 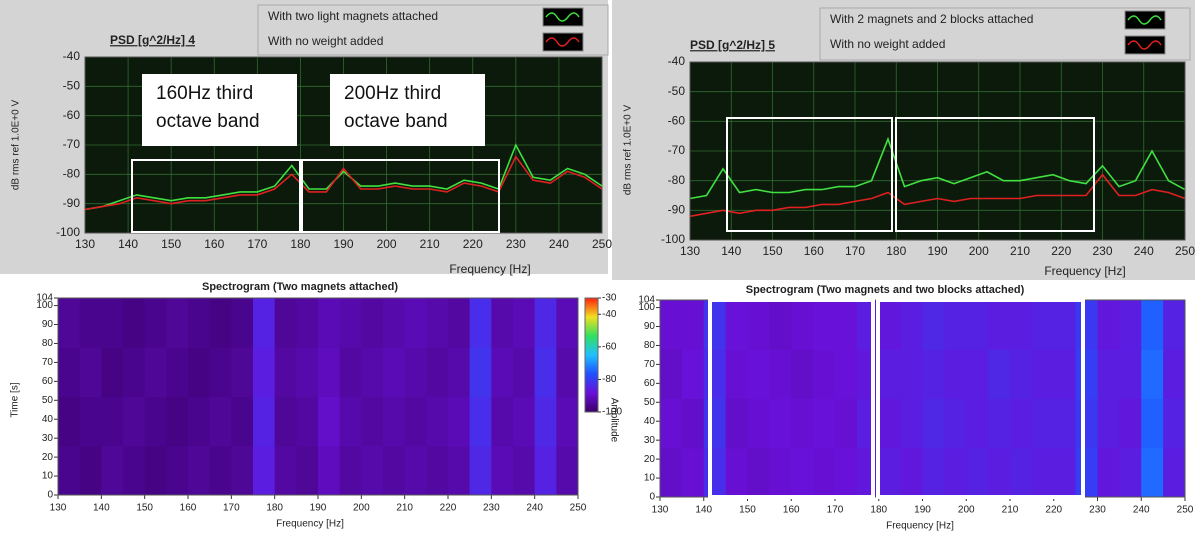 What do you see at coordinates (16, 145) in the screenshot?
I see `y-axis-label: dB rms ref 1.0E+0 V` at bounding box center [16, 145].